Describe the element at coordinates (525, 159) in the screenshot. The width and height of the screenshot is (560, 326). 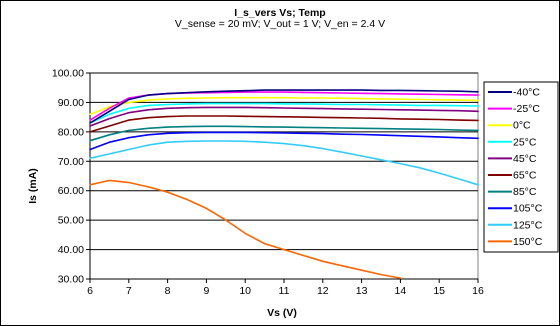
I see `legend-label: 45°C` at that location.